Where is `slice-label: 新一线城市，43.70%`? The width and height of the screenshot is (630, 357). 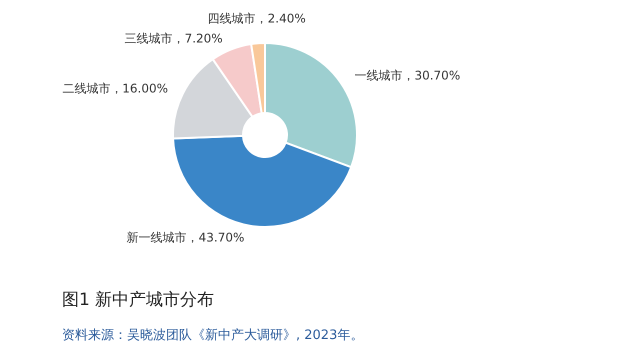 slice-label: 新一线城市，43.70% is located at coordinates (185, 237).